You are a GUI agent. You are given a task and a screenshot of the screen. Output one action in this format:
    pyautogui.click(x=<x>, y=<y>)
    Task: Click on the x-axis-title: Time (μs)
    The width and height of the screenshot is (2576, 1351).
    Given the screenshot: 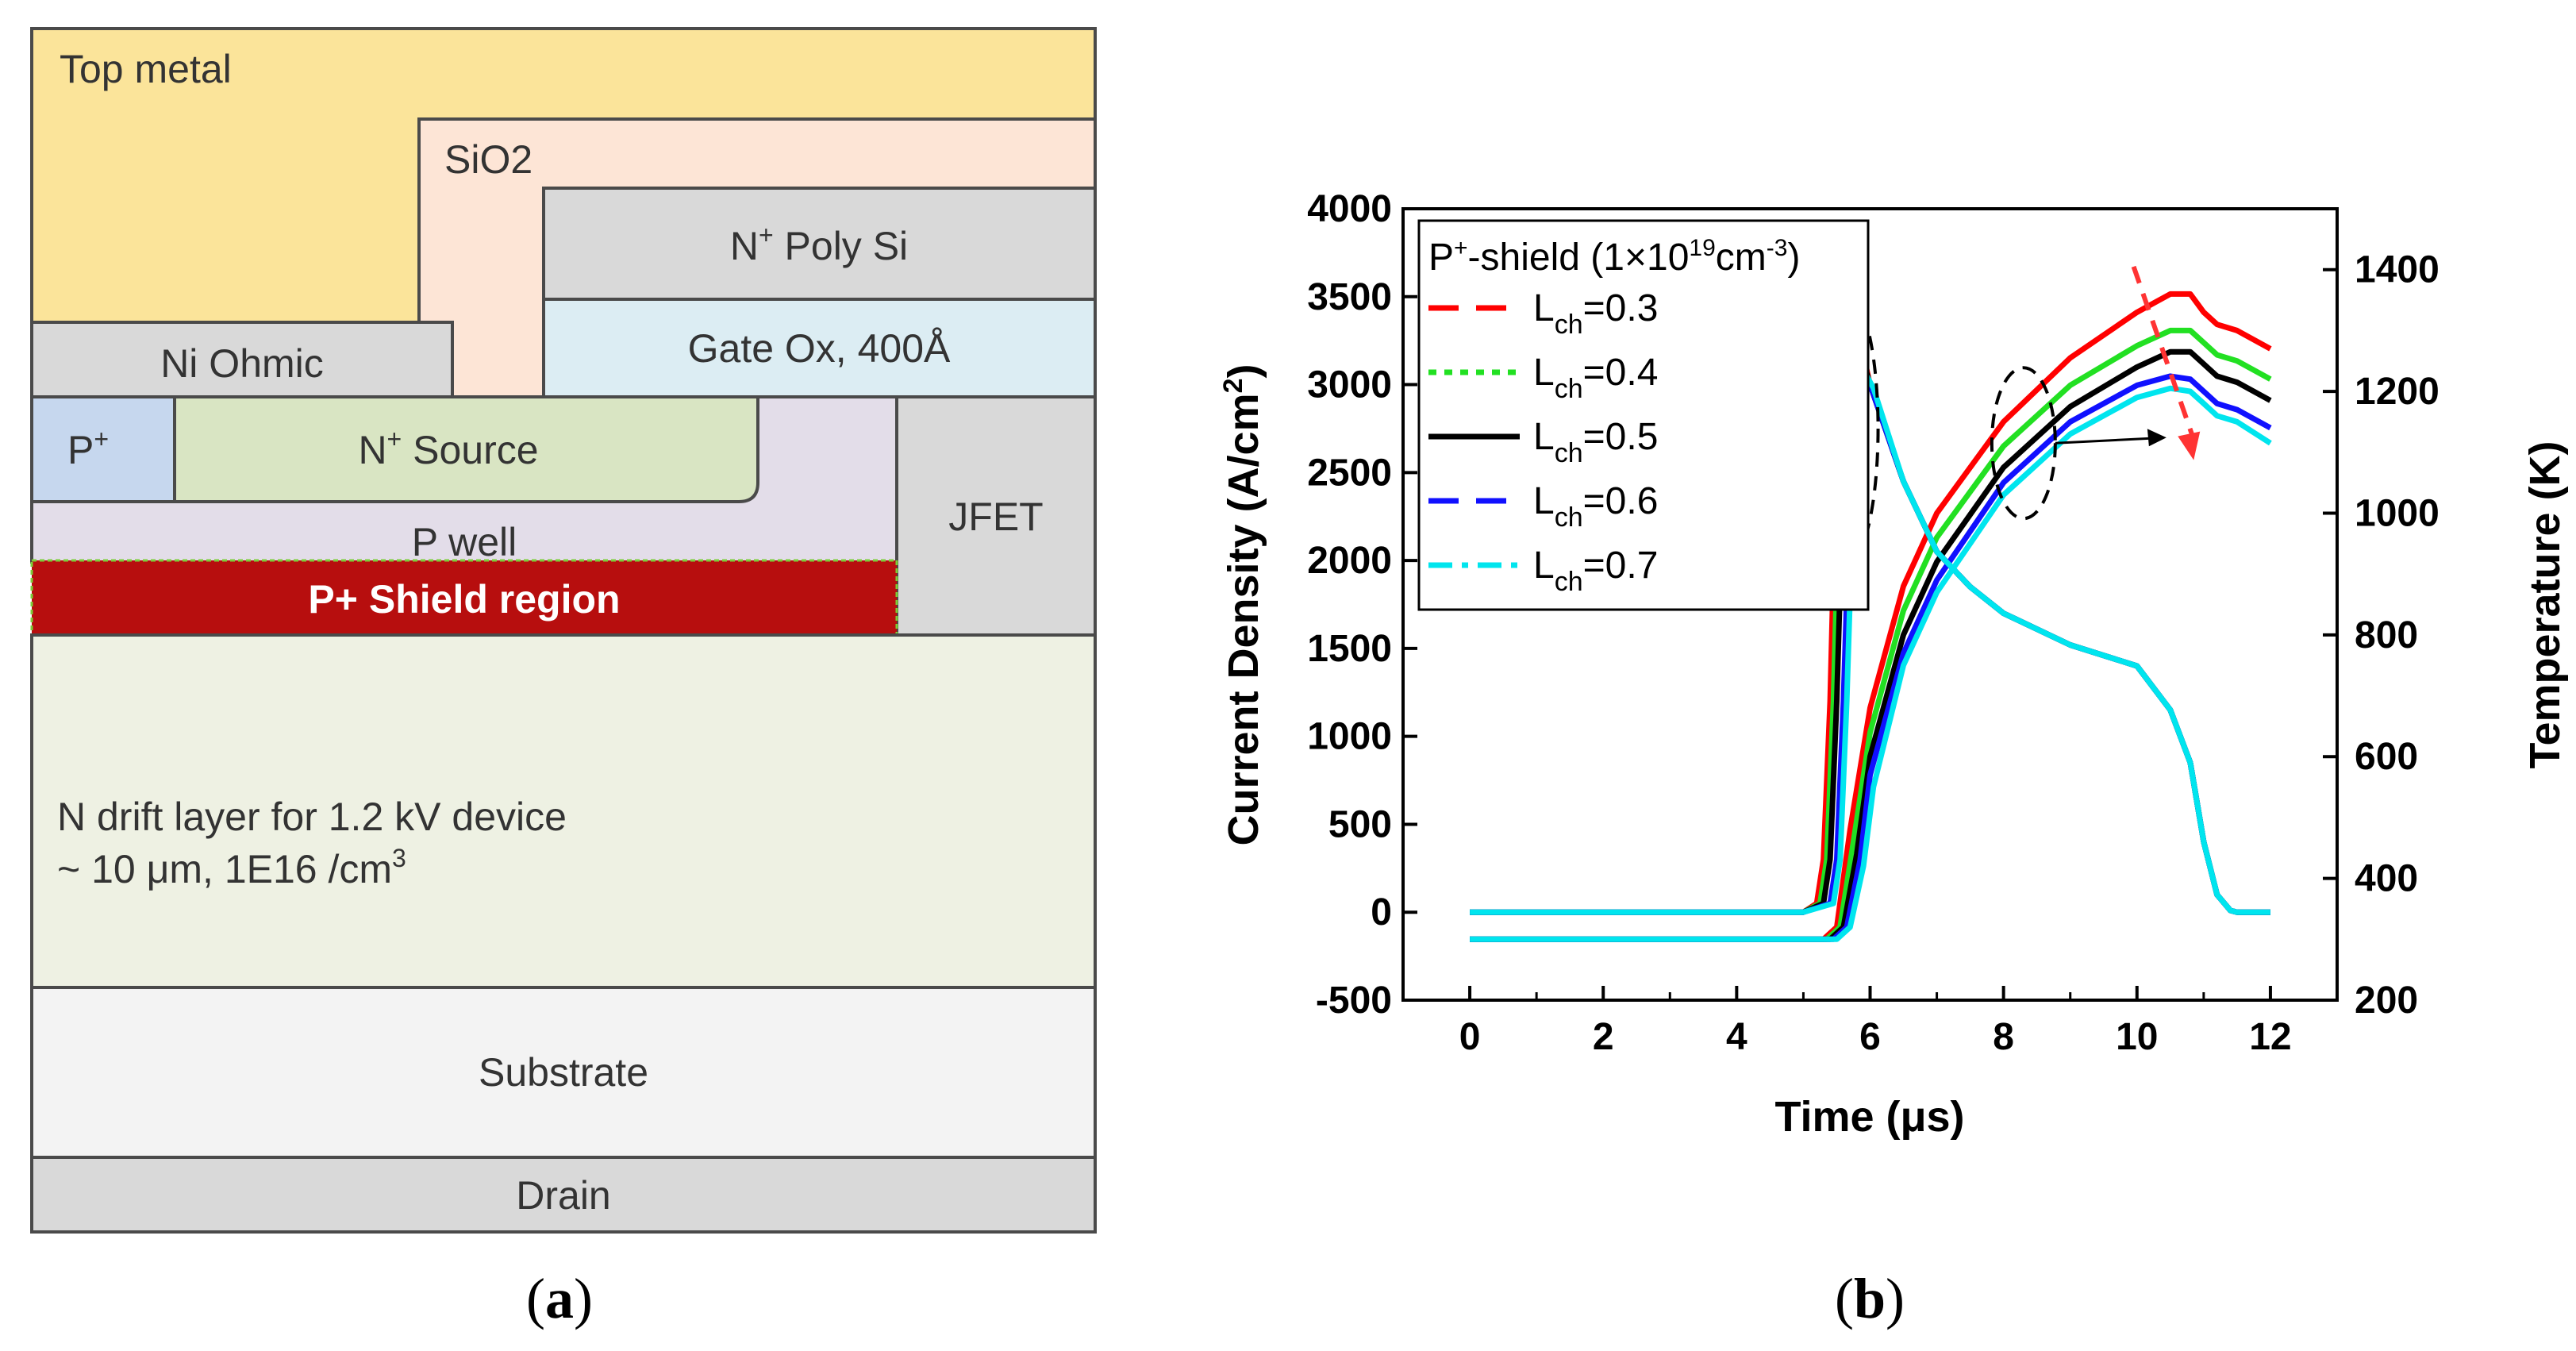 What is the action you would take?
    pyautogui.click(x=1869, y=1117)
    